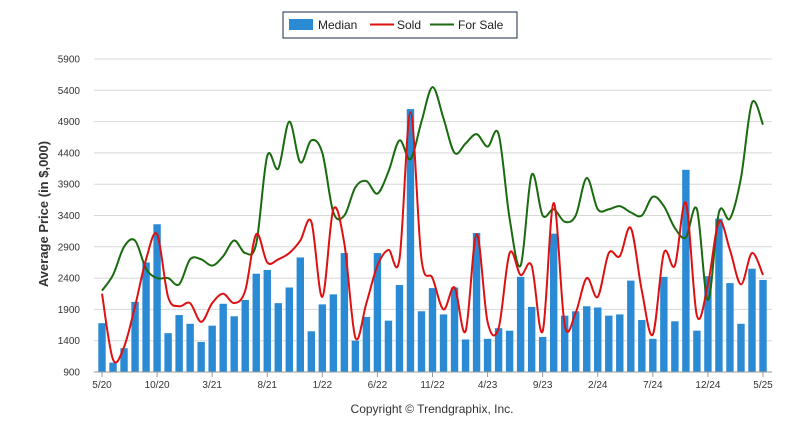 The height and width of the screenshot is (434, 800). I want to click on x-tick-label: 2/24, so click(598, 385).